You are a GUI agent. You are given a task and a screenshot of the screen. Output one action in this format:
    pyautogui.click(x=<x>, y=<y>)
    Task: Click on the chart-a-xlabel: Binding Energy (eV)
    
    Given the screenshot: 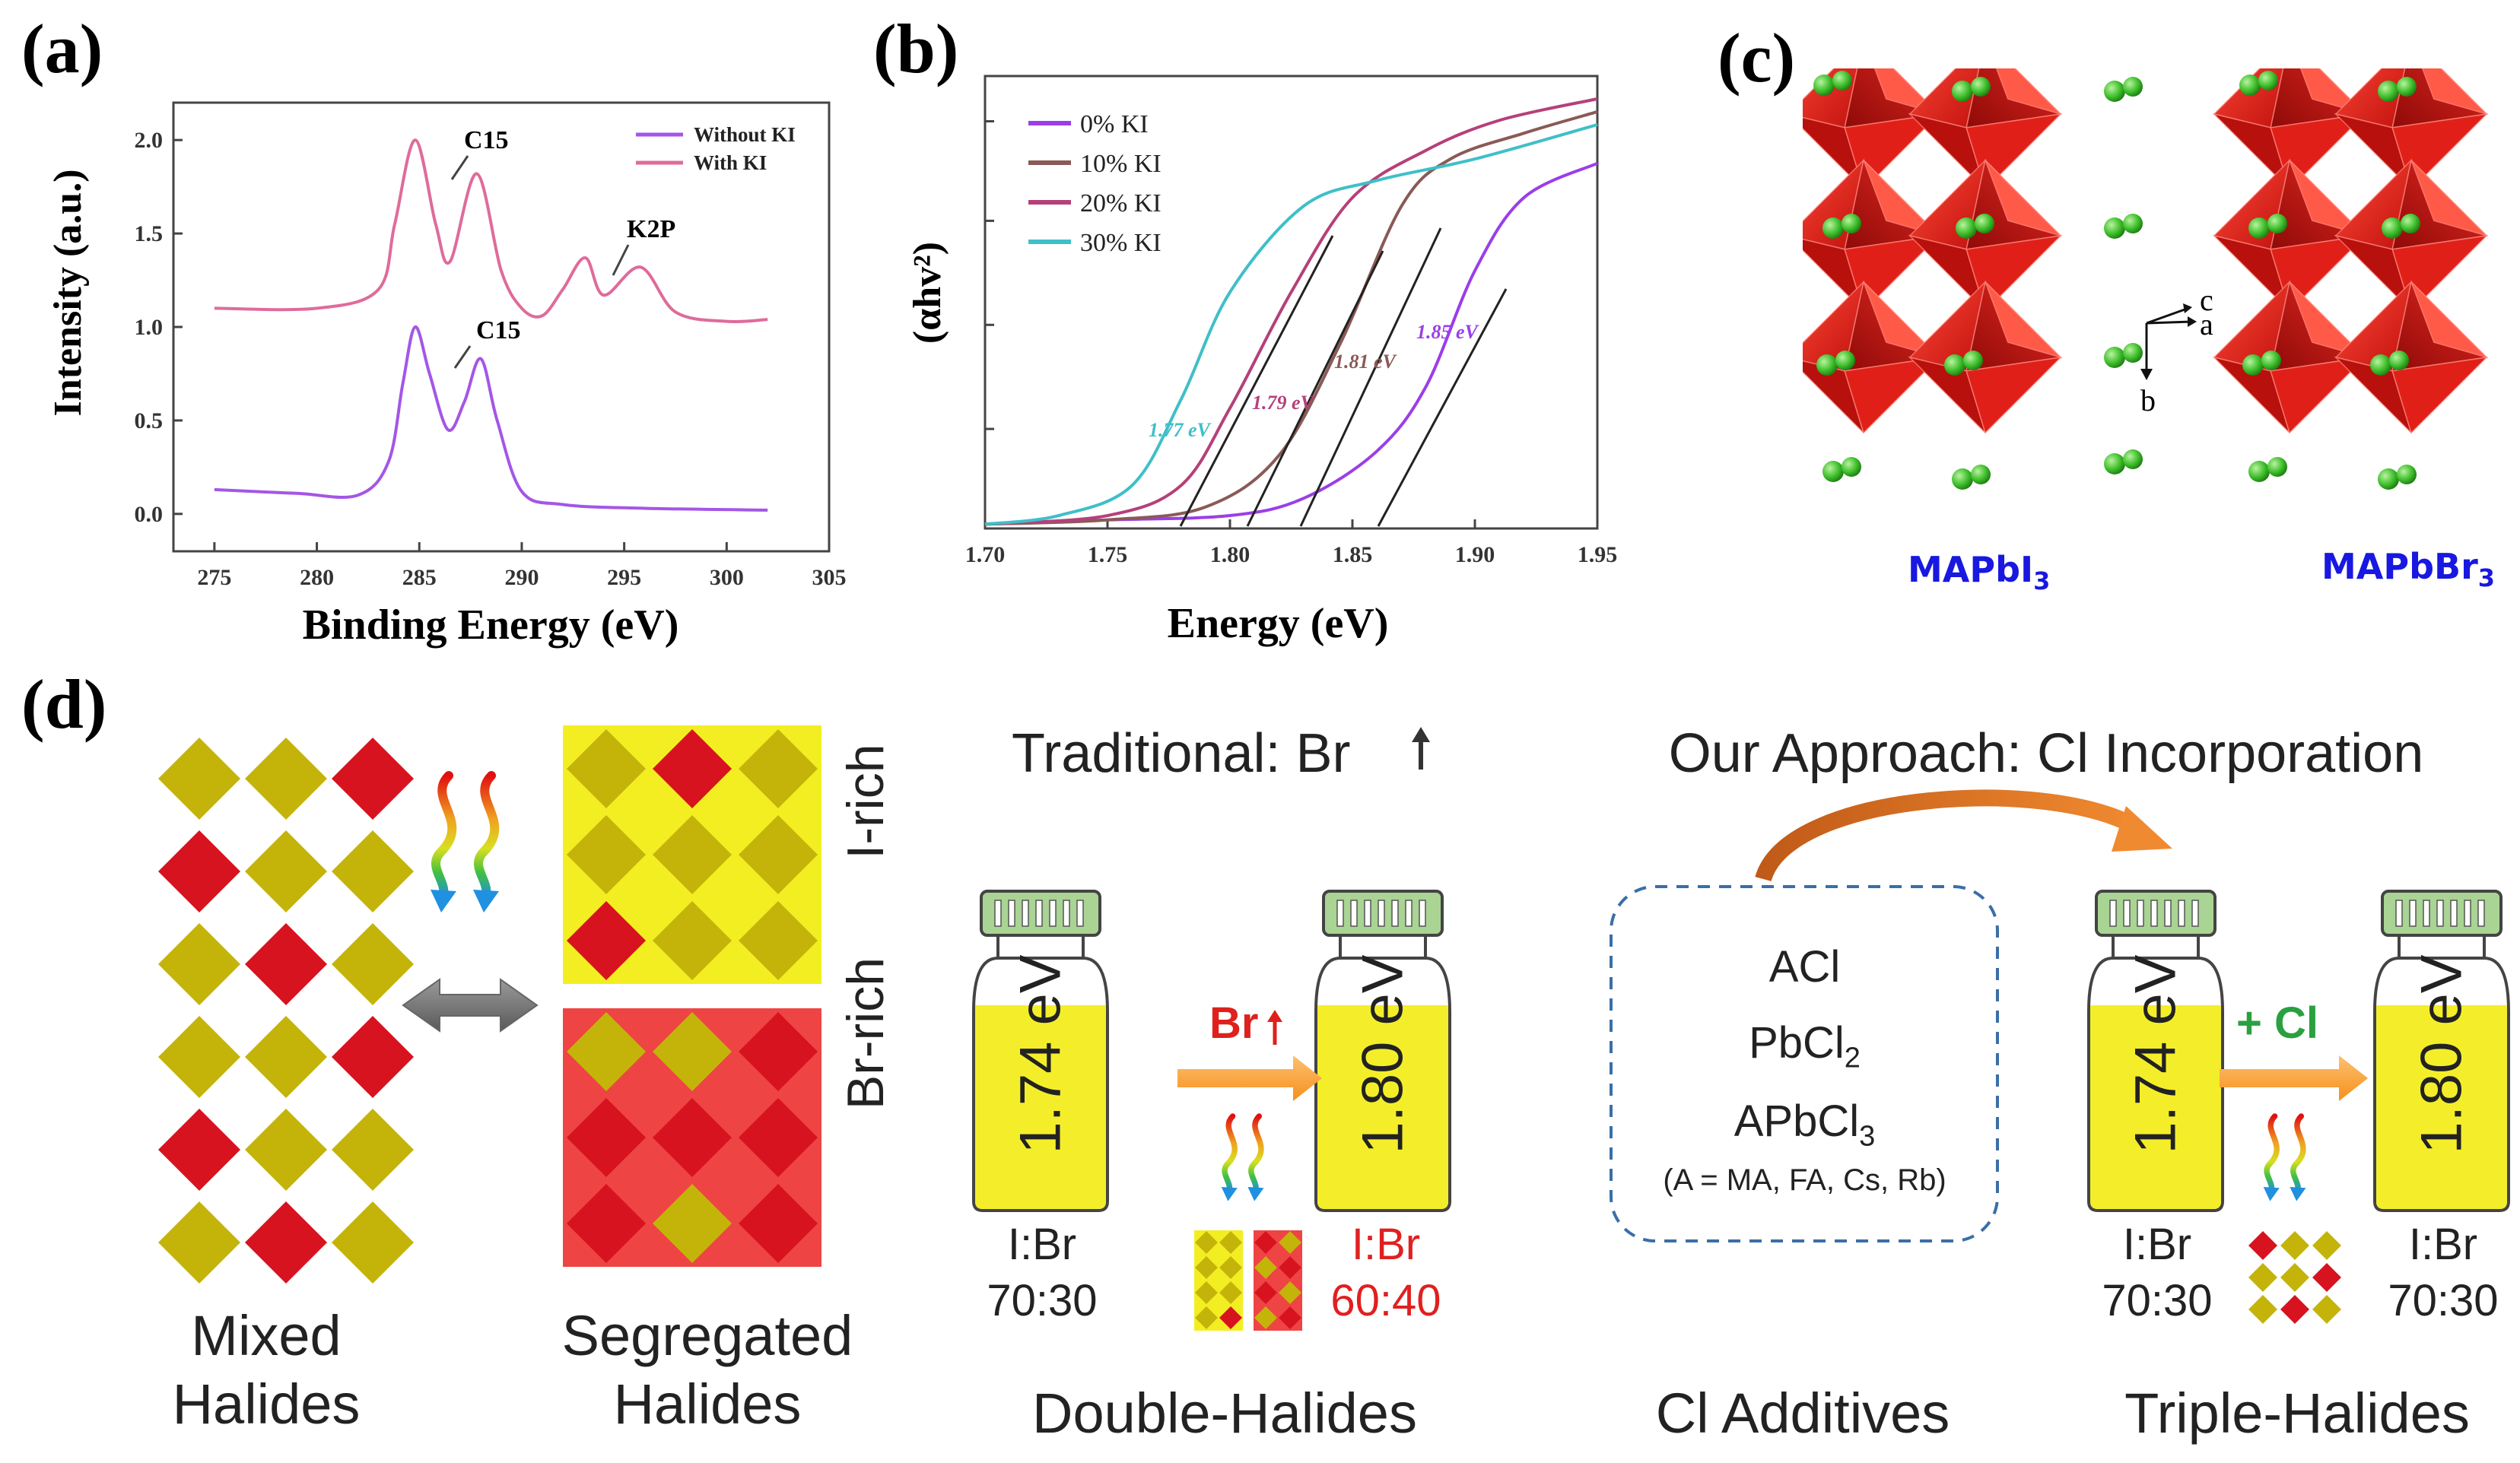 What is the action you would take?
    pyautogui.click(x=491, y=625)
    